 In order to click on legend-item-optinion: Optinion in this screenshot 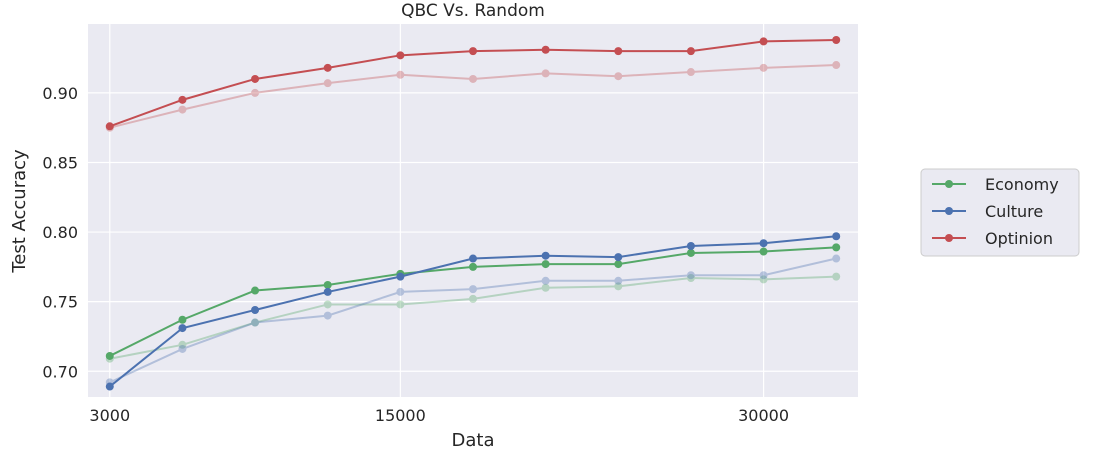, I will do `click(992, 238)`.